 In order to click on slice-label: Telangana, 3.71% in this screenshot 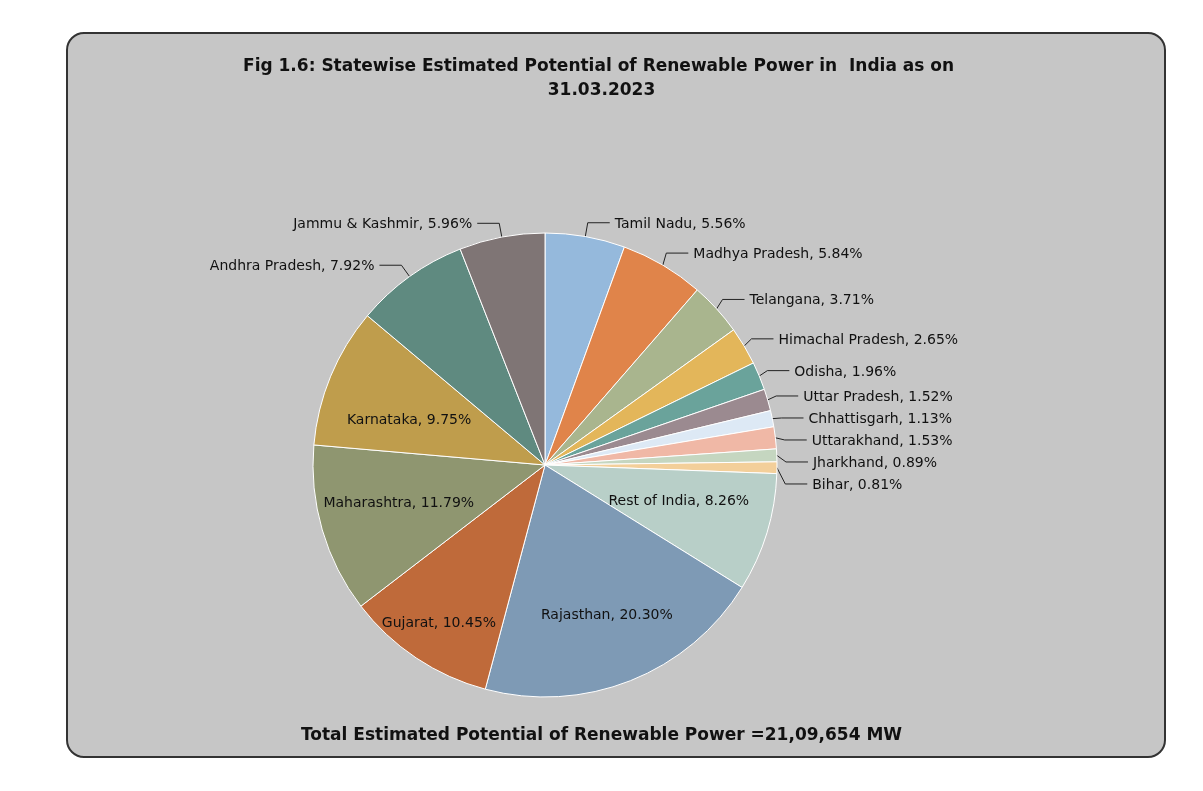, I will do `click(811, 299)`.